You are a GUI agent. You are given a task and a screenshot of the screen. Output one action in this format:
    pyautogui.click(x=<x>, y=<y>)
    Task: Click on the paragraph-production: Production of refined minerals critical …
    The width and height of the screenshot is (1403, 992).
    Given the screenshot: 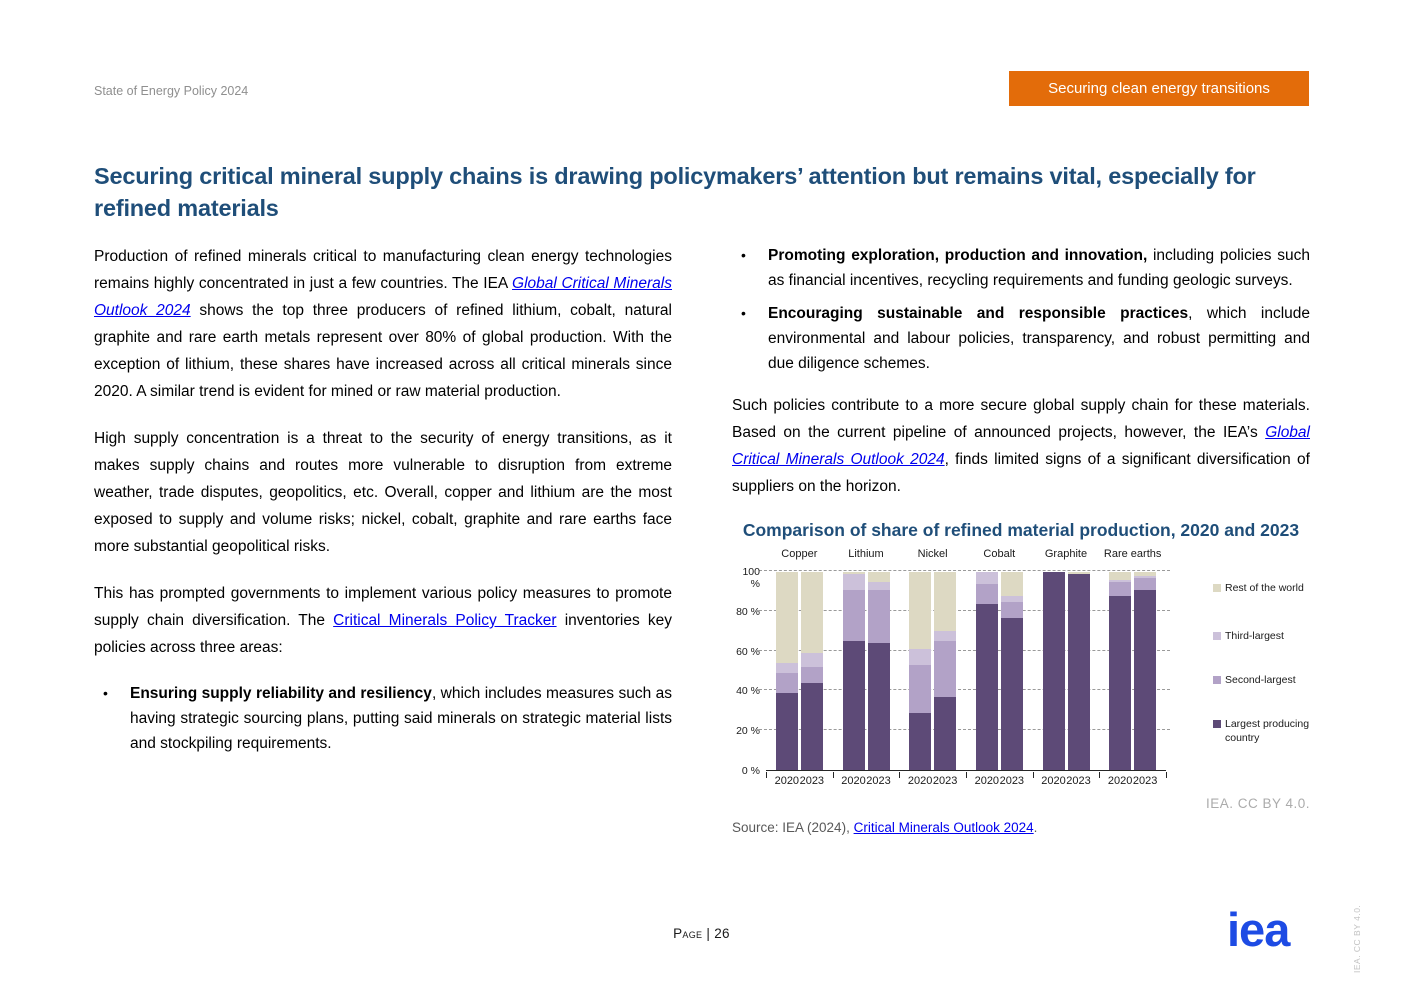 What is the action you would take?
    pyautogui.click(x=383, y=324)
    